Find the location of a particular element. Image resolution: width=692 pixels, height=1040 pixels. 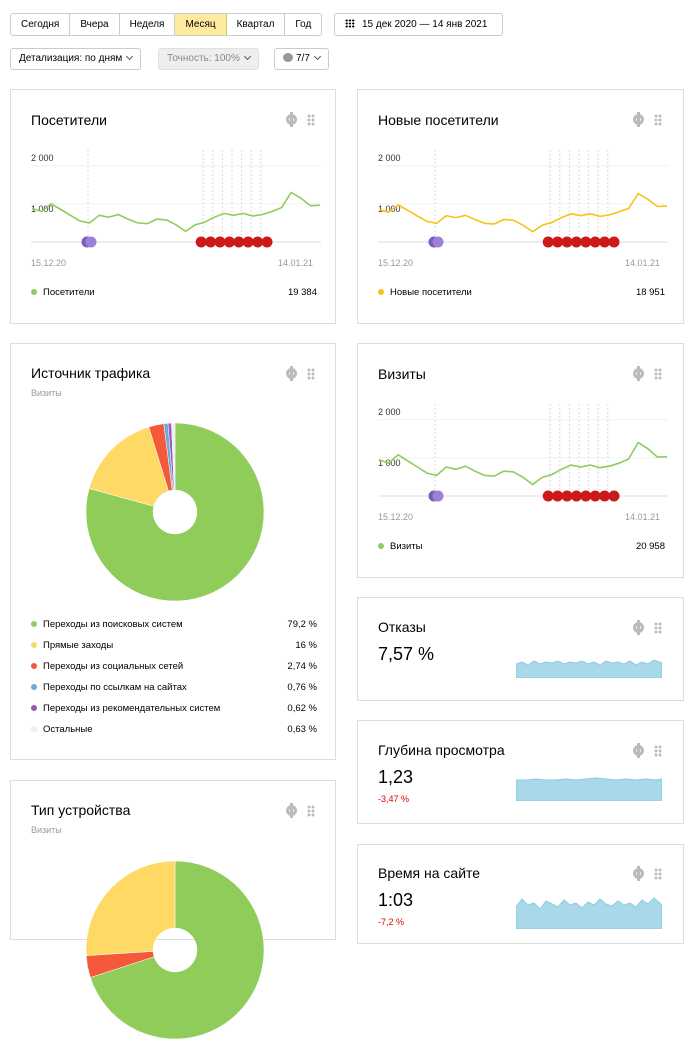

device-type-widget: Тип устройства Визиты is located at coordinates (173, 860).